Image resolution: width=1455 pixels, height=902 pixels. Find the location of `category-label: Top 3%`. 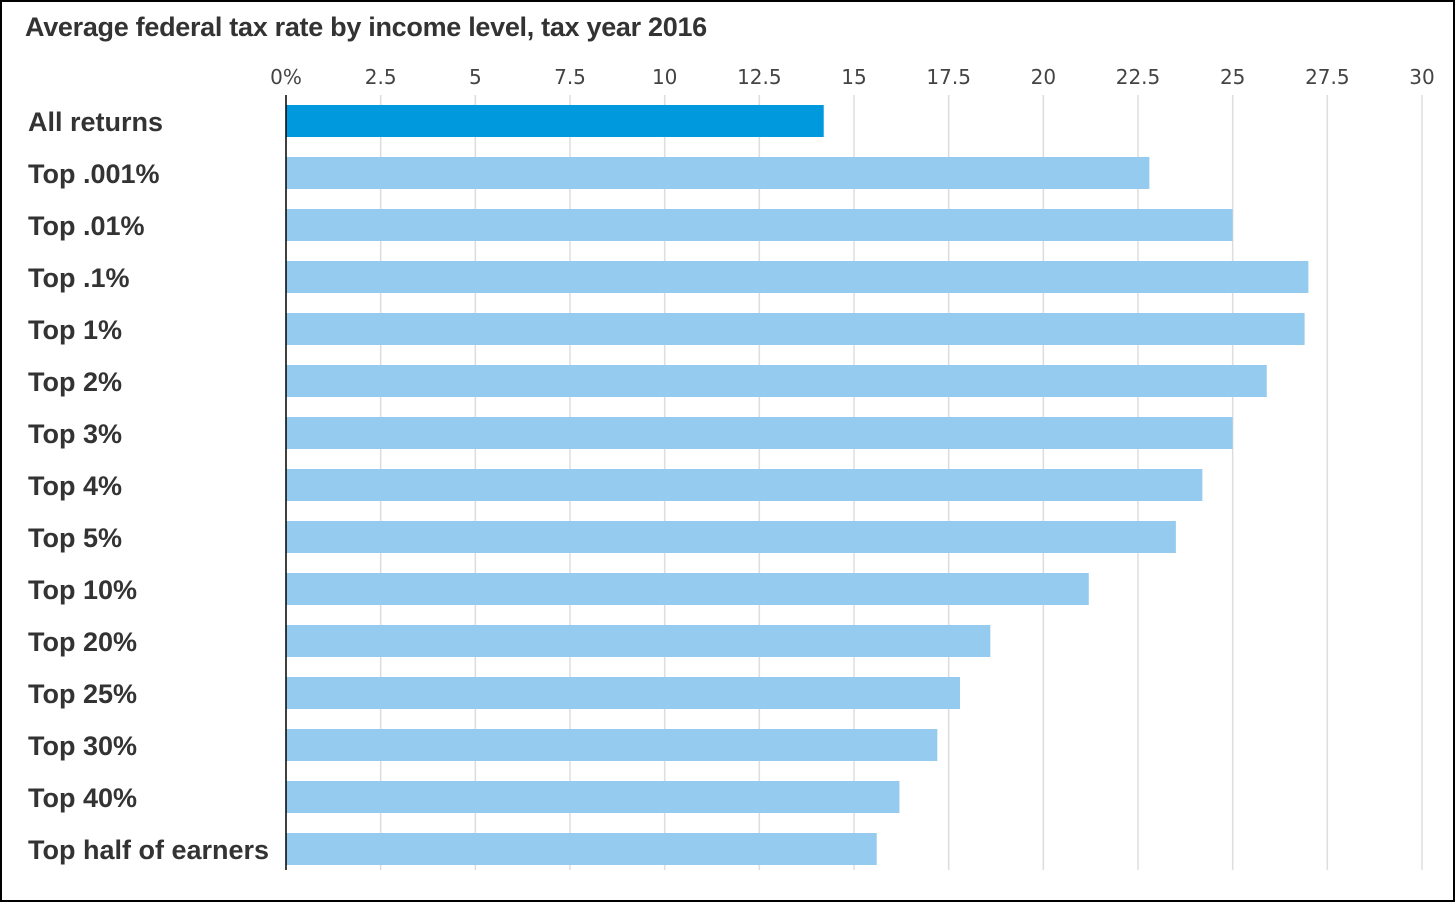

category-label: Top 3% is located at coordinates (75, 434).